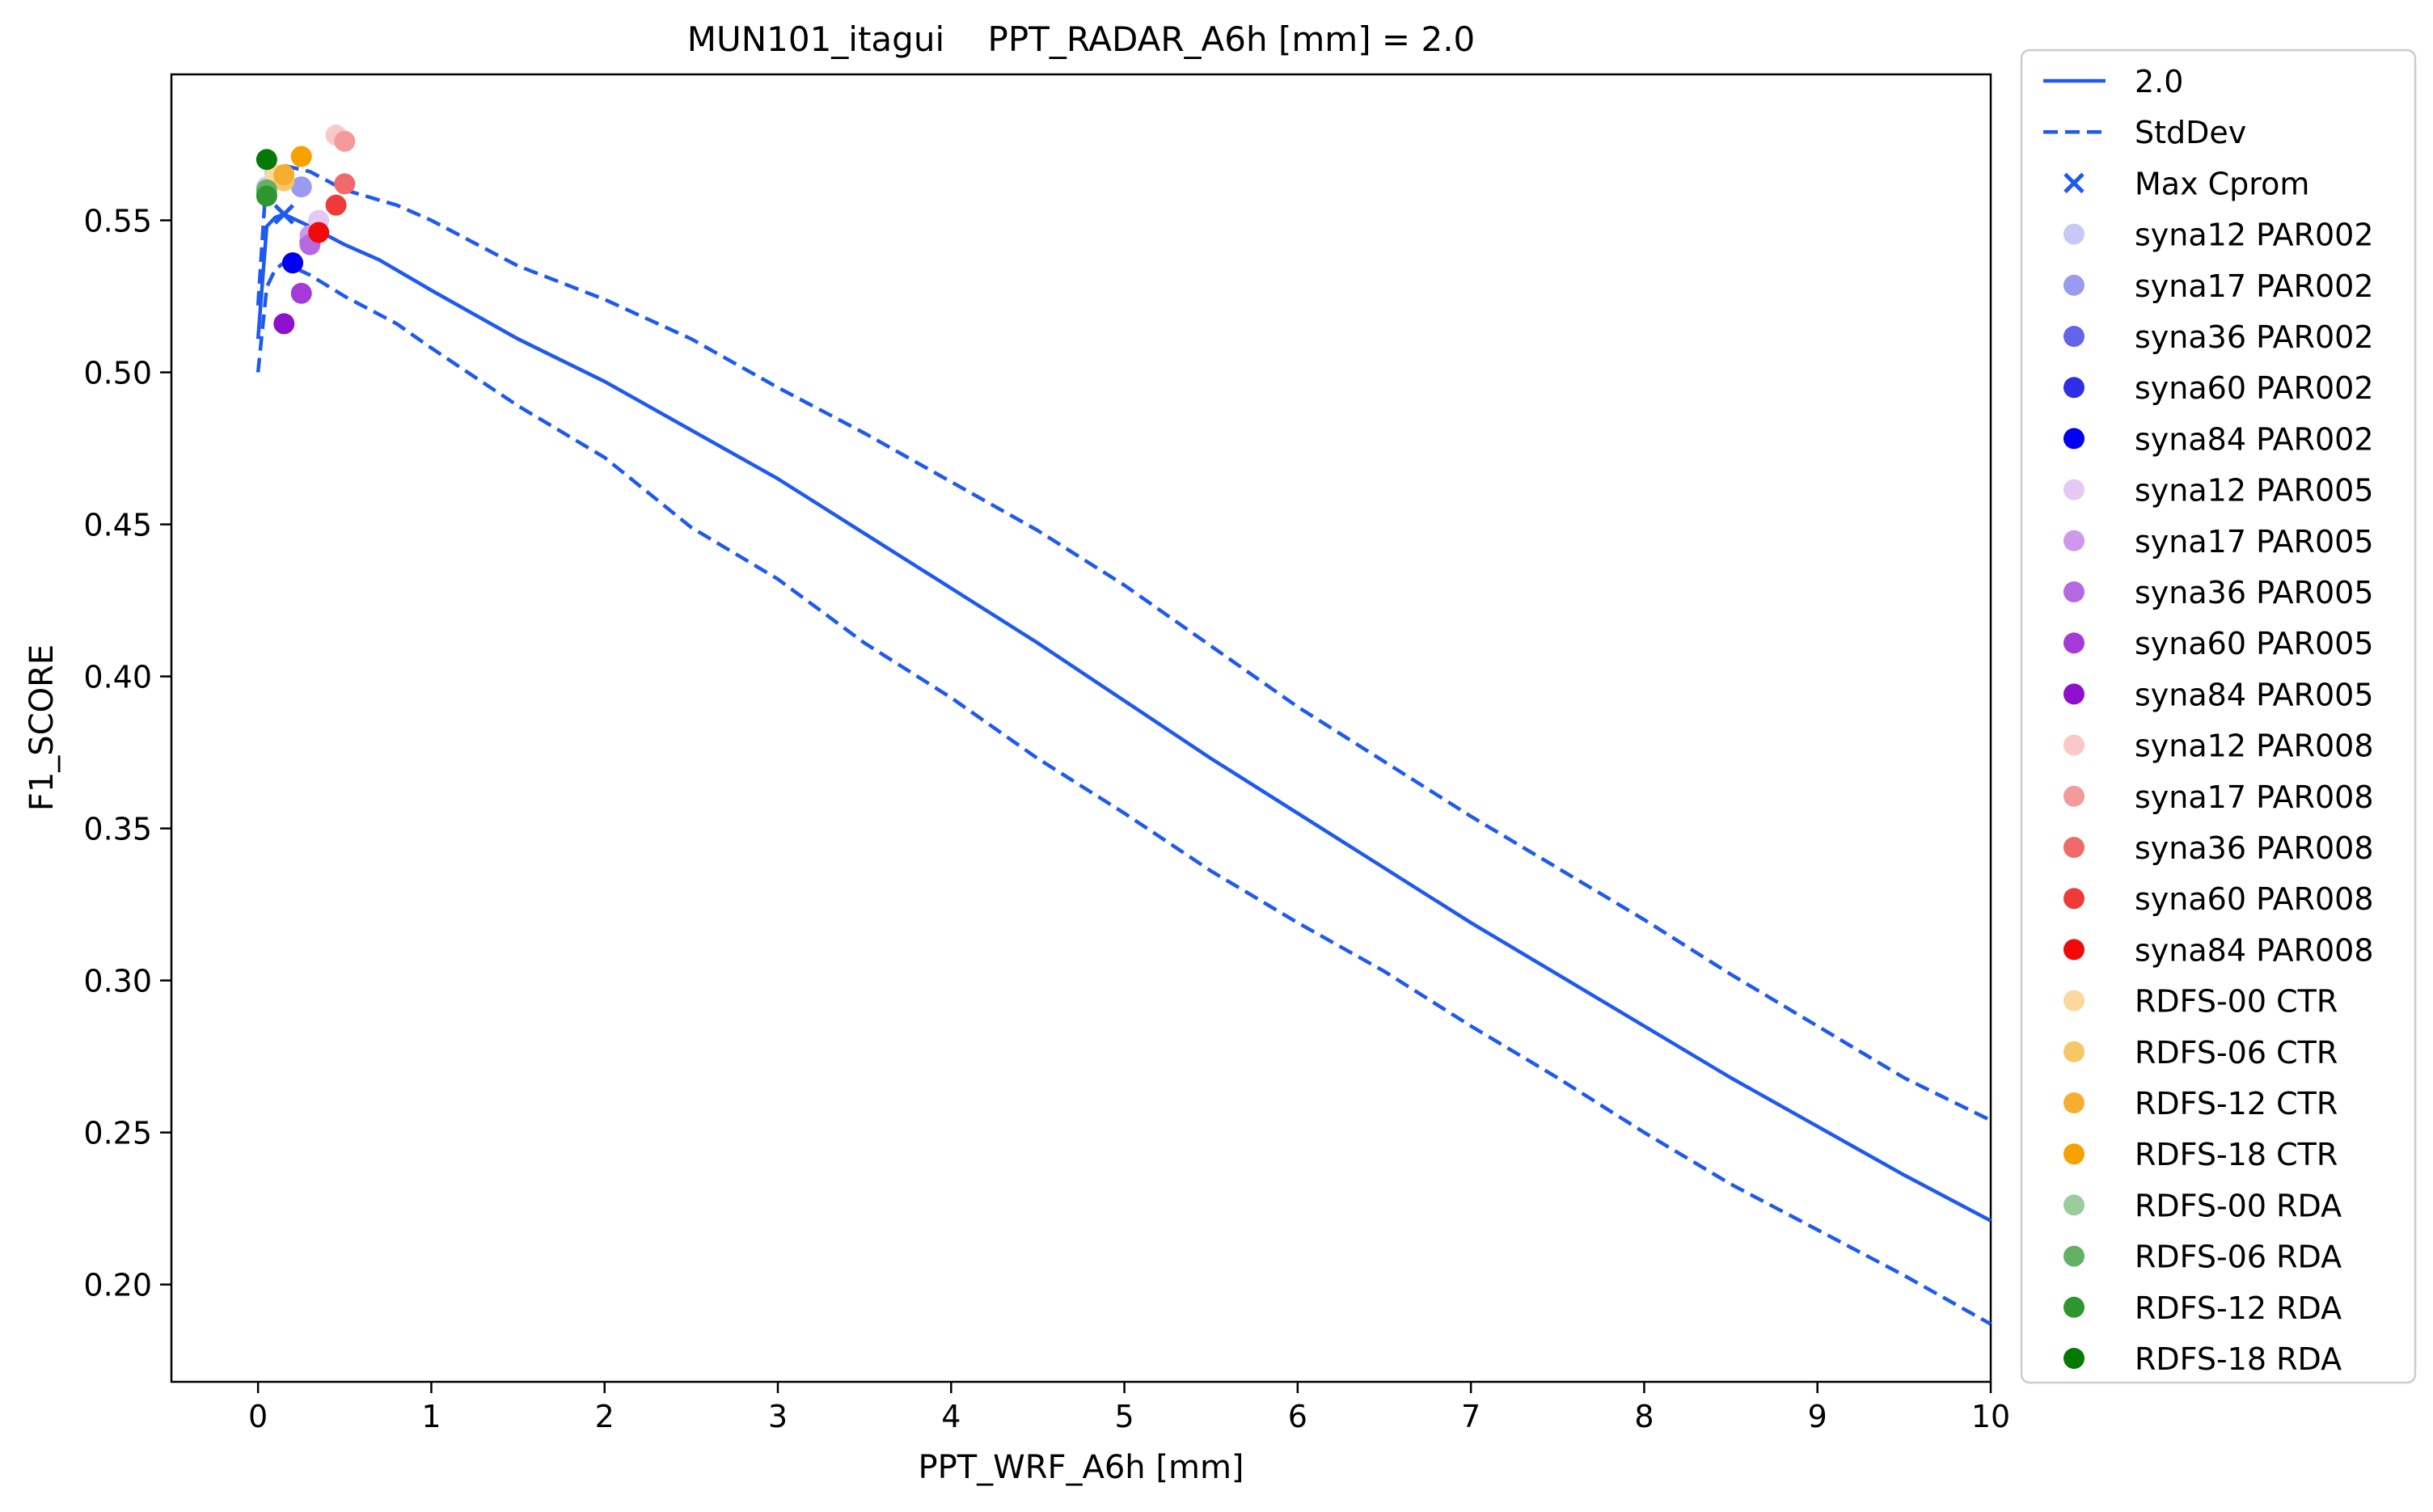 The height and width of the screenshot is (1512, 2433). Describe the element at coordinates (1081, 39) in the screenshot. I see `chart-title: MUN101_itagui PPT_RADAR_A6h [mm] = 2.0` at that location.